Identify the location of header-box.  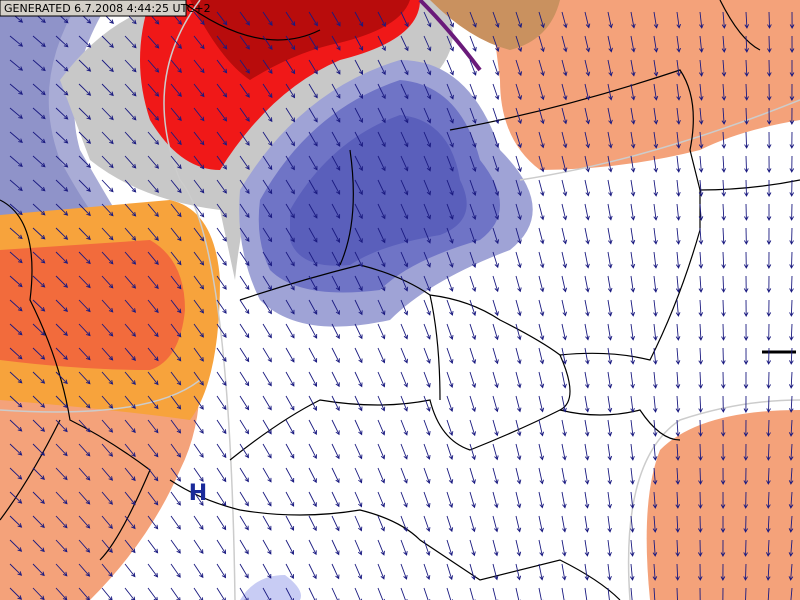
(93, 8).